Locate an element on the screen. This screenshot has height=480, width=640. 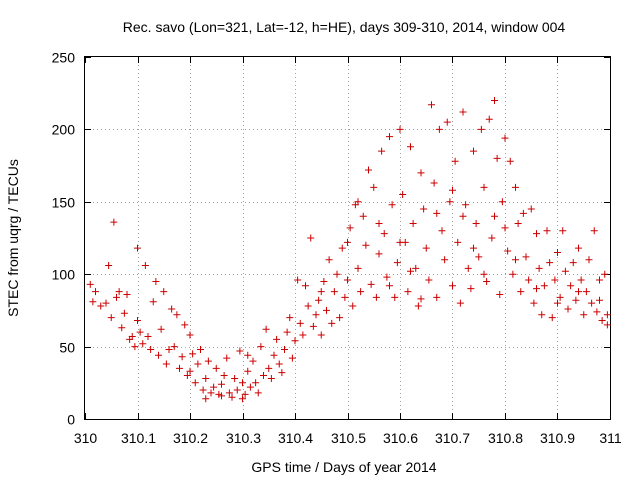
x-tick-label: 310 is located at coordinates (86, 438).